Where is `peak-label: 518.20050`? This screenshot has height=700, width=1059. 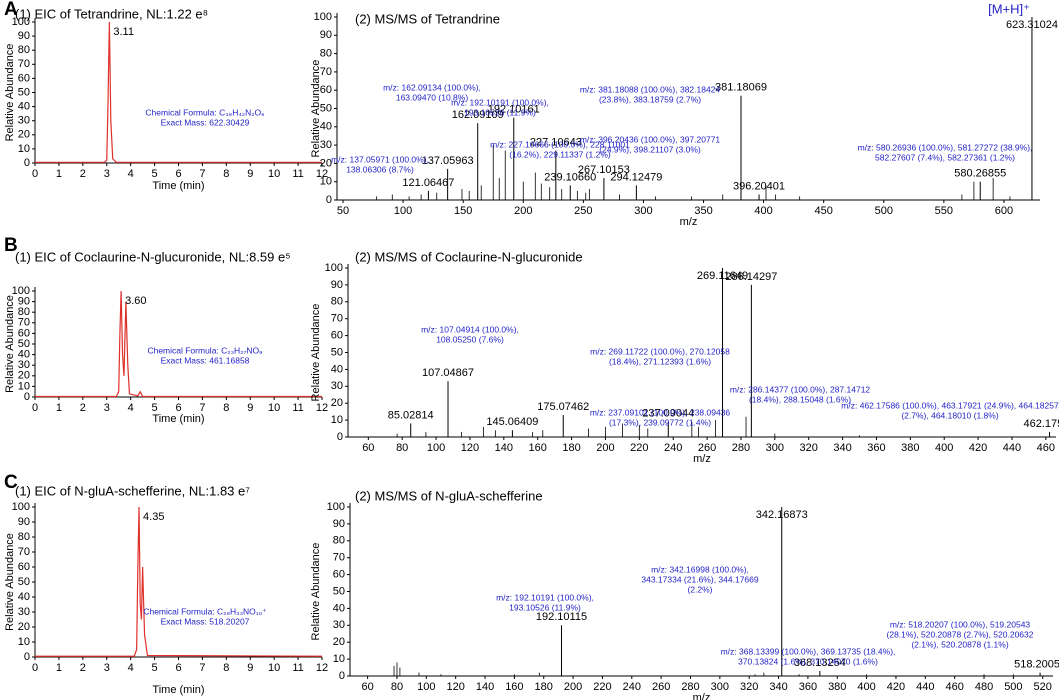 peak-label: 518.20050 is located at coordinates (1036, 665).